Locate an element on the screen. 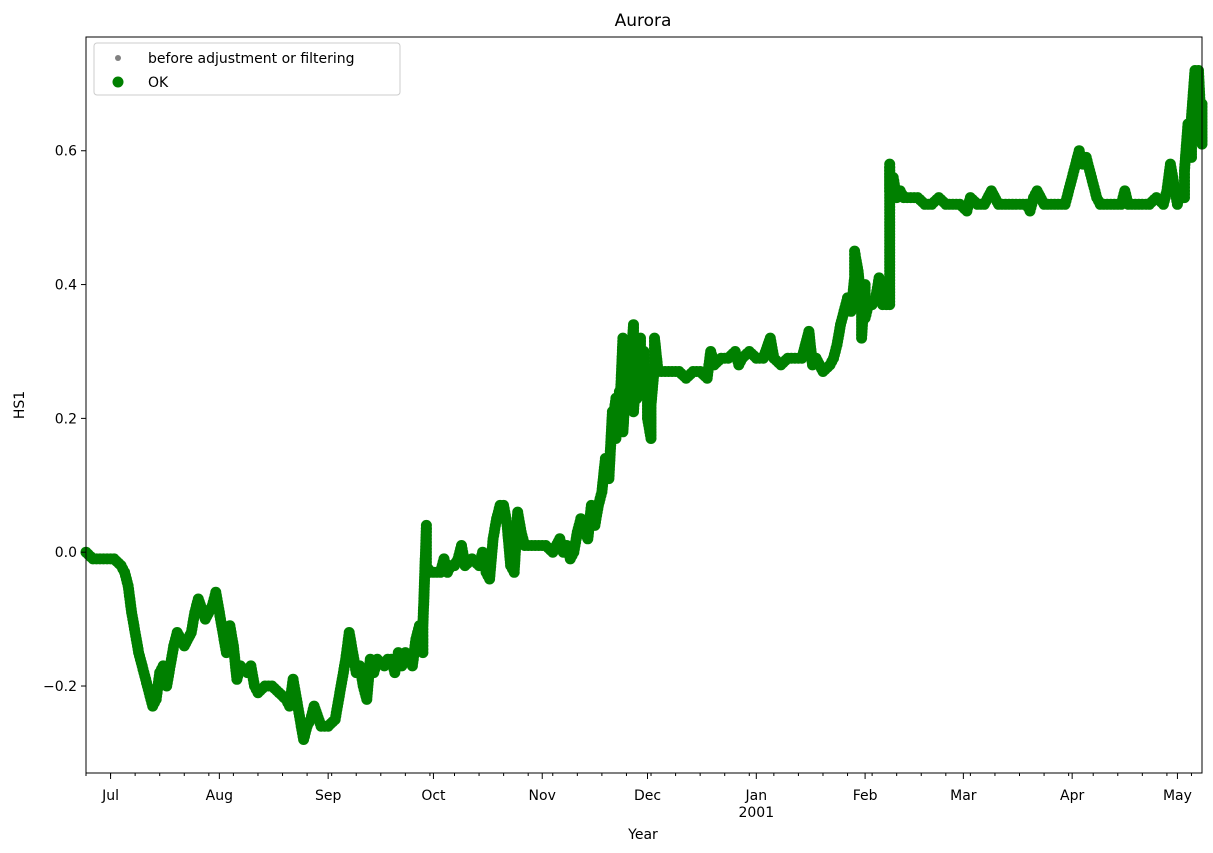 The width and height of the screenshot is (1213, 853). x-tick-label: Aug is located at coordinates (219, 796).